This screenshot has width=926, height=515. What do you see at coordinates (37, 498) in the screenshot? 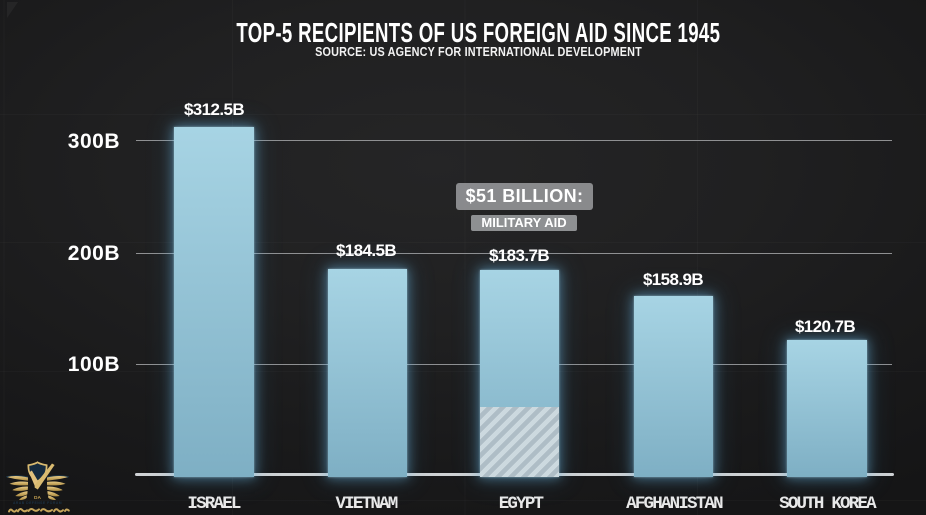
I see `svg-text: DA` at bounding box center [37, 498].